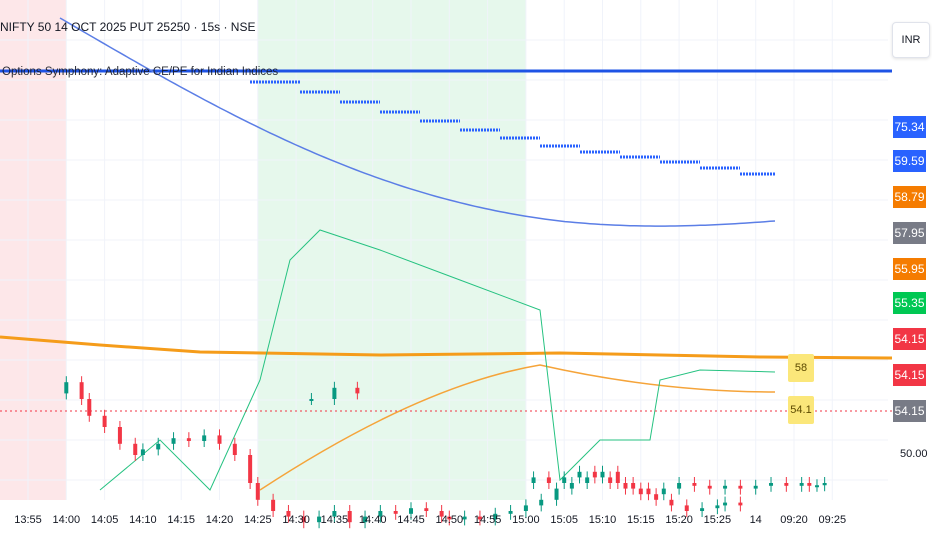  I want to click on session-band, so click(33, 250).